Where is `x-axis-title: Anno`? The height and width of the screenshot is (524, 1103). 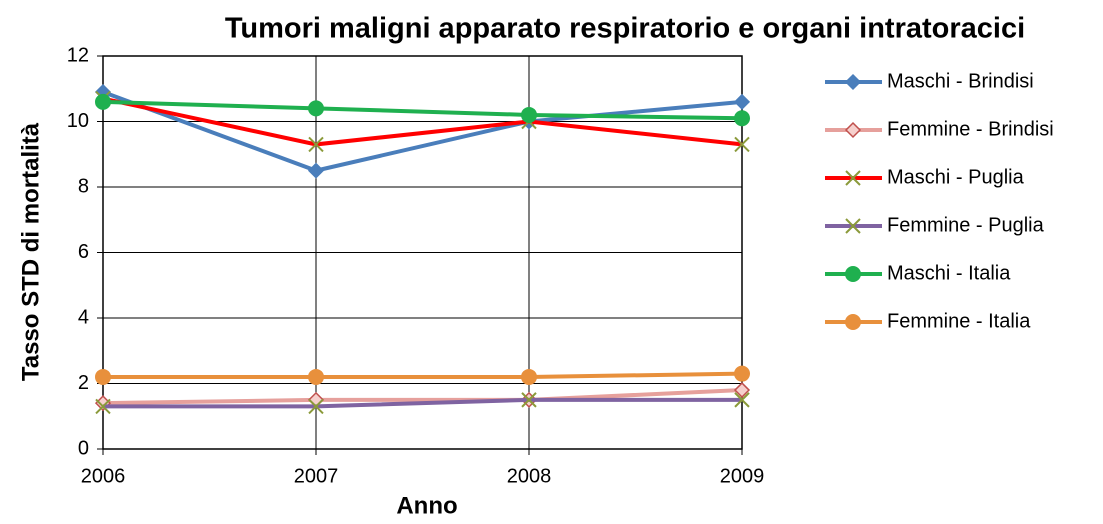
x-axis-title: Anno is located at coordinates (426, 505).